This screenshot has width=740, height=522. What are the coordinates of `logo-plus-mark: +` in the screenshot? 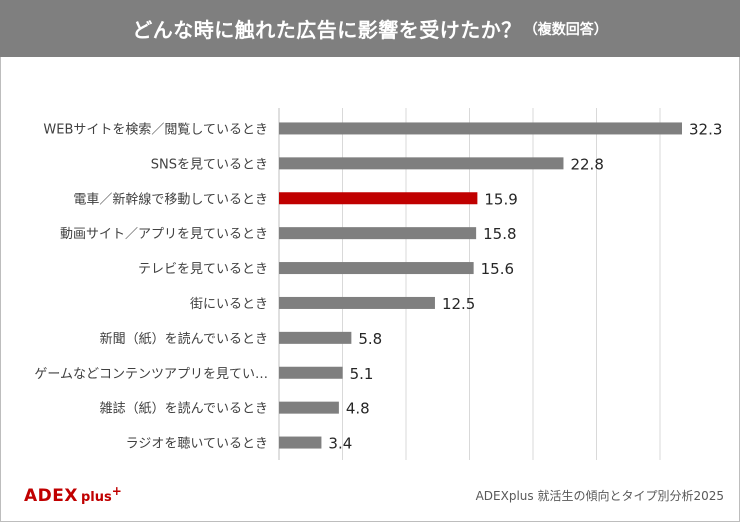 It's located at (116, 491).